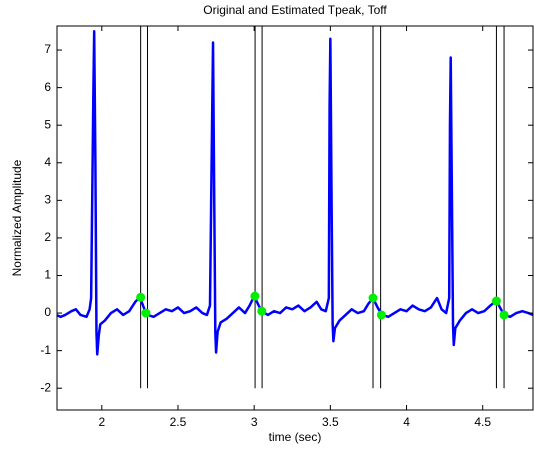  What do you see at coordinates (17, 217) in the screenshot?
I see `y-axis-label: Normalized Amplitude` at bounding box center [17, 217].